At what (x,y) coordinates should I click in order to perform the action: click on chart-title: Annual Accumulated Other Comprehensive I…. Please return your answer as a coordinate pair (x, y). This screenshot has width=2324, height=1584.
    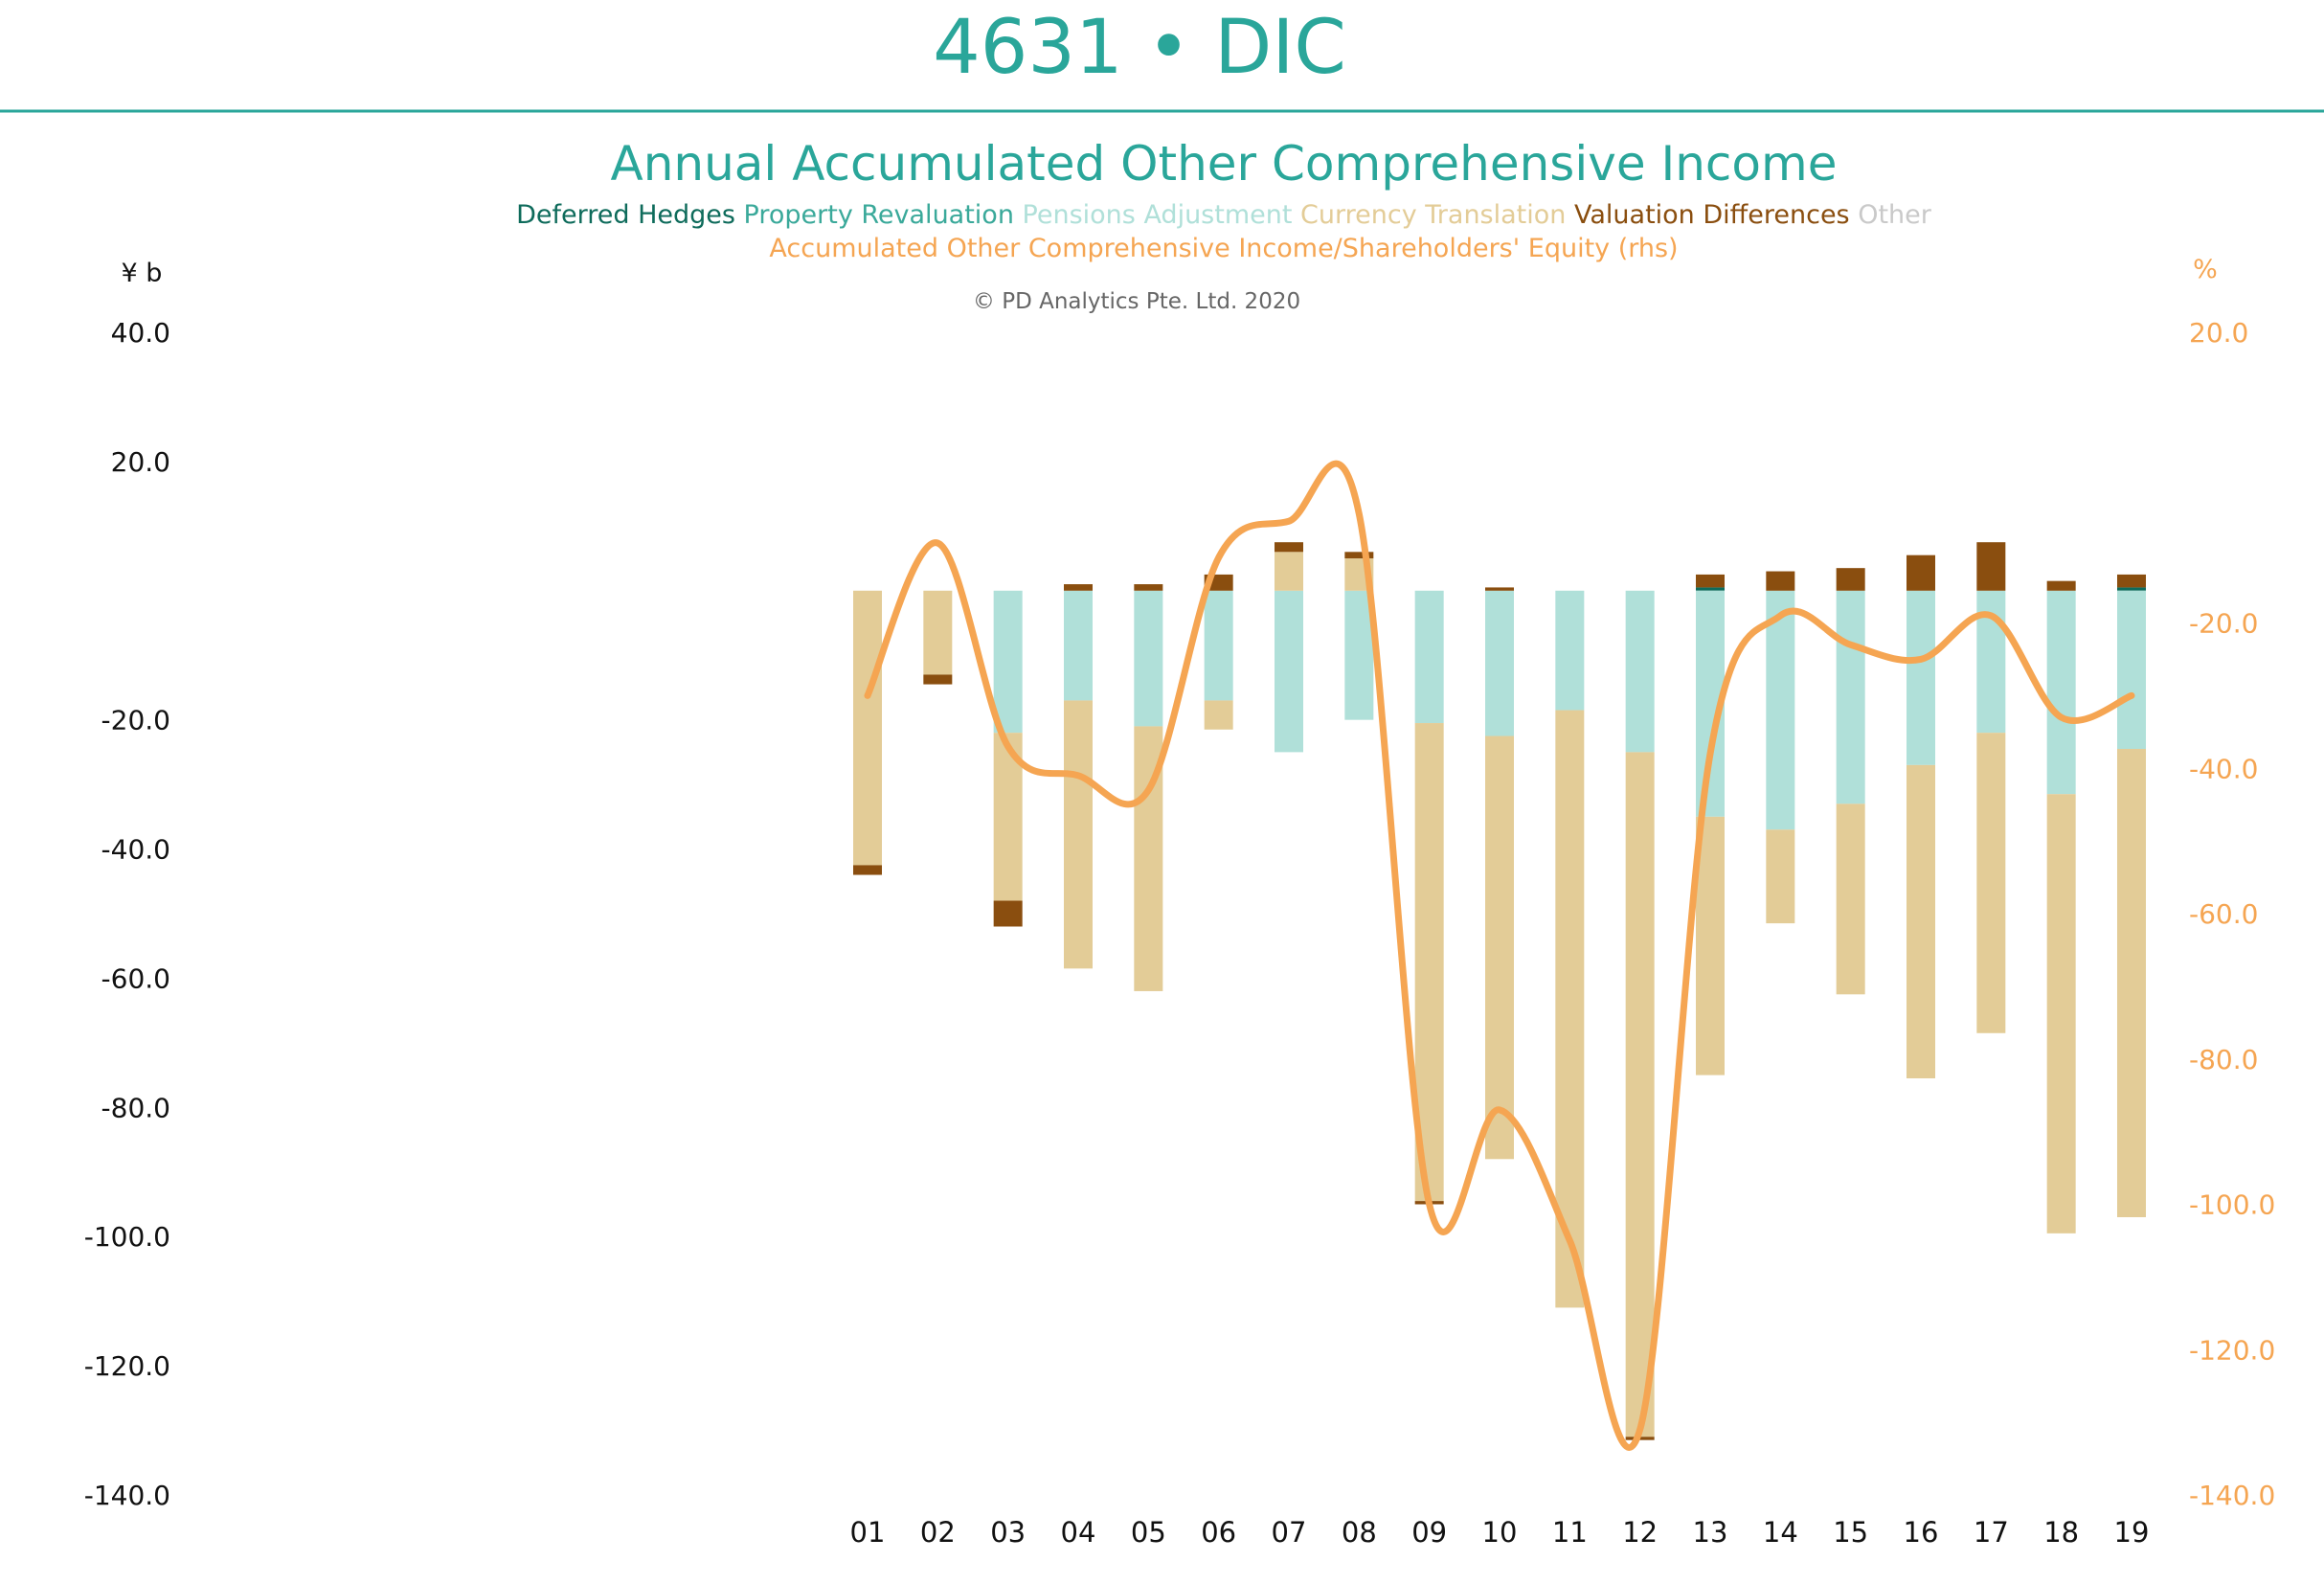
    Looking at the image, I should click on (1225, 164).